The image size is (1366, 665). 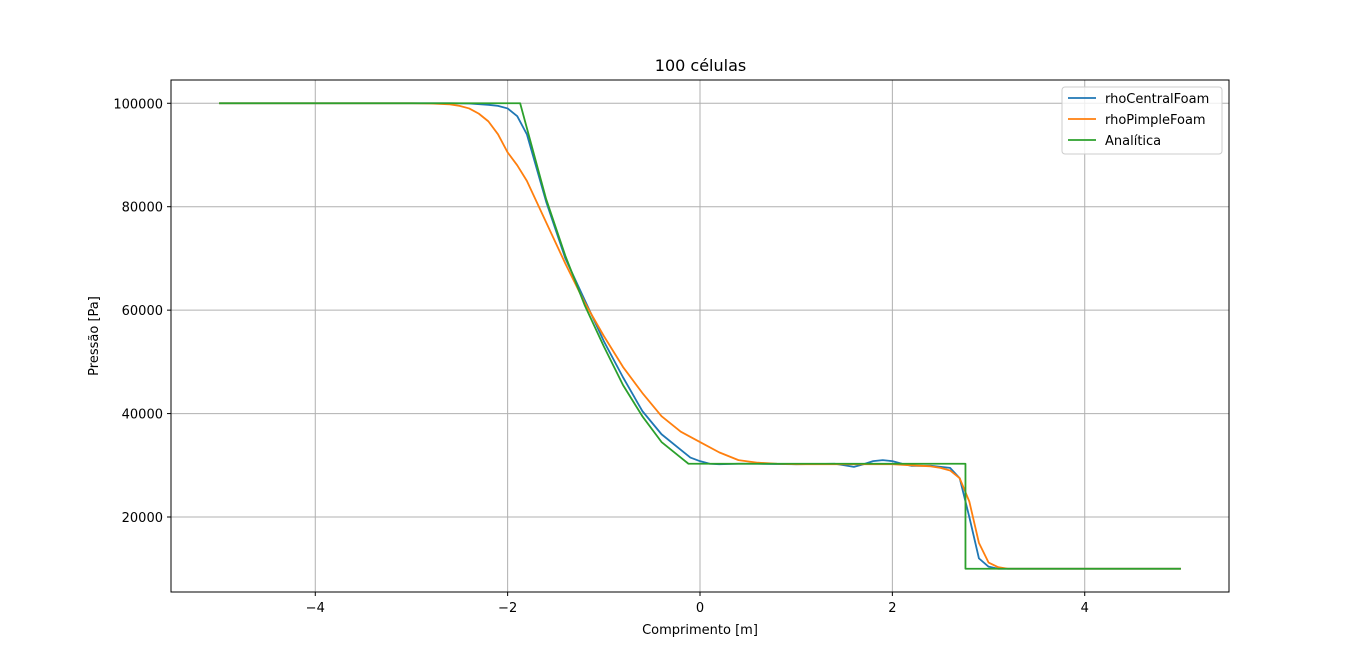 What do you see at coordinates (142, 415) in the screenshot?
I see `y-tick-label: 40000` at bounding box center [142, 415].